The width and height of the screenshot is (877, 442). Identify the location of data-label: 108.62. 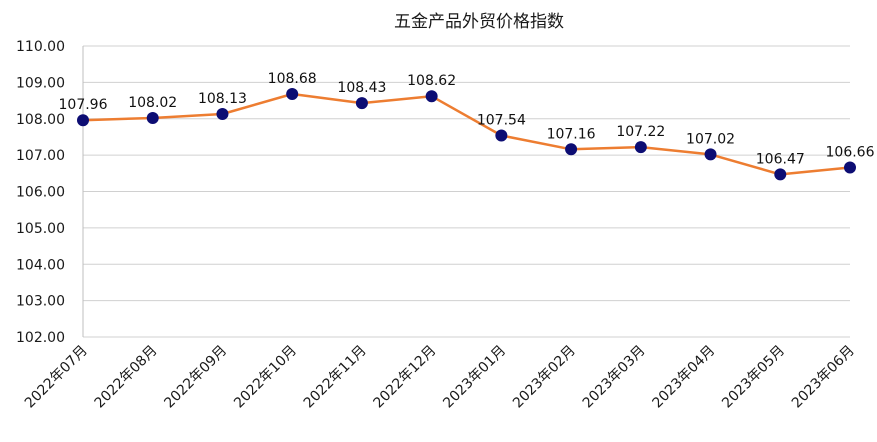
(431, 81).